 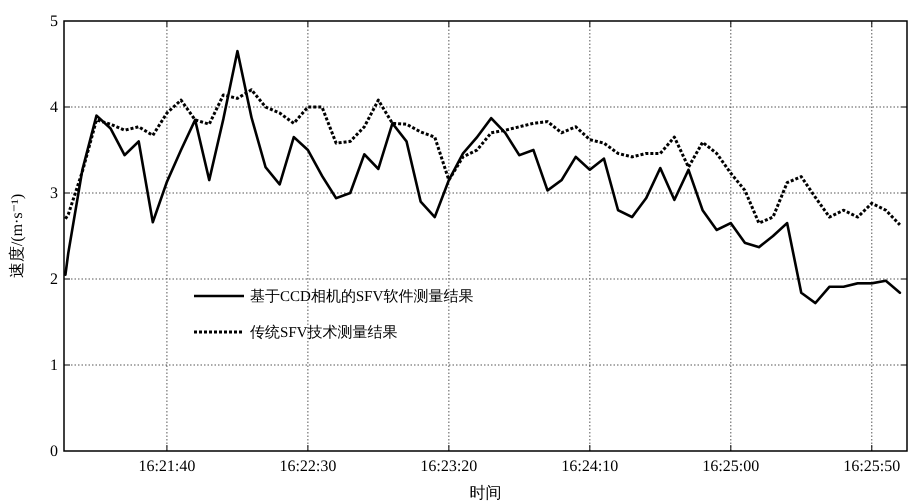 I want to click on x-axis-title: 时间, so click(x=486, y=493).